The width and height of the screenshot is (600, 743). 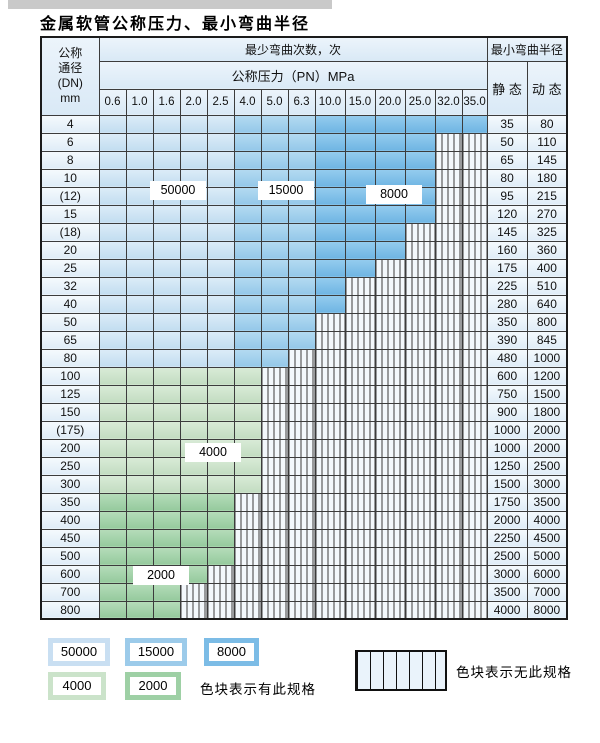 What do you see at coordinates (547, 448) in the screenshot?
I see `dynamic-radius-cell: 2000` at bounding box center [547, 448].